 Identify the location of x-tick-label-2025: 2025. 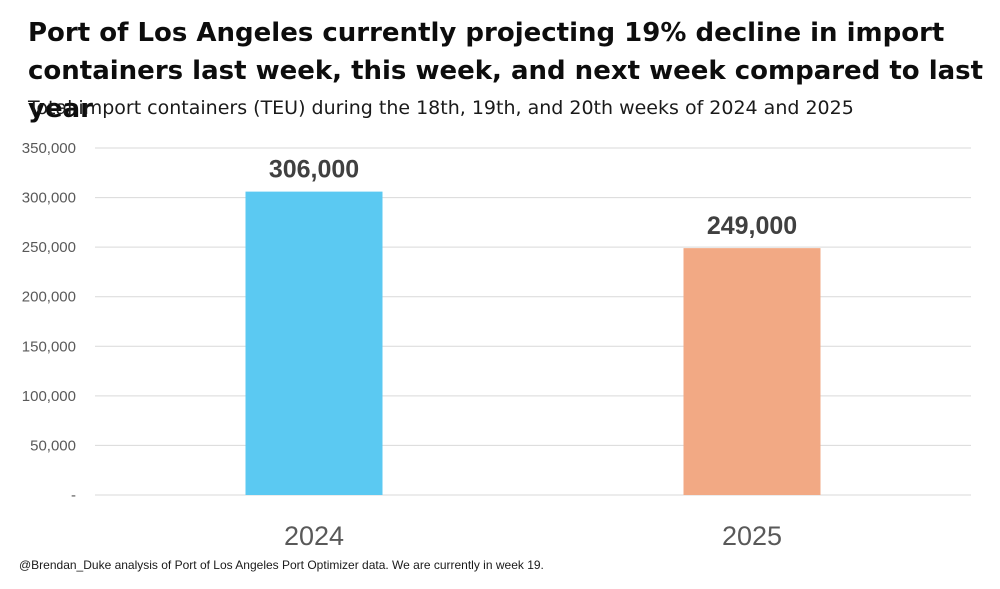
(752, 536).